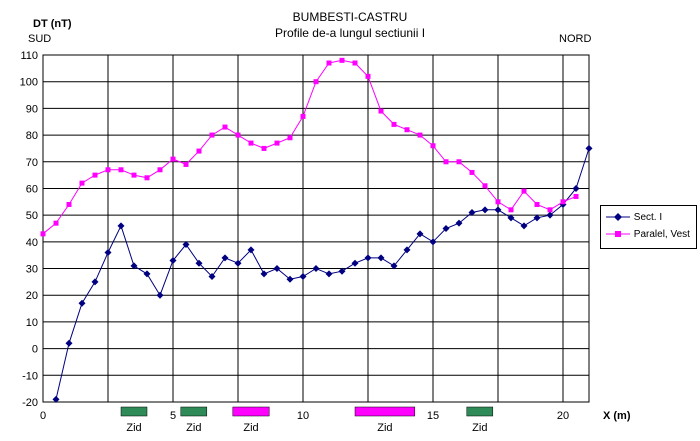  What do you see at coordinates (29, 56) in the screenshot?
I see `y-tick-label: 110` at bounding box center [29, 56].